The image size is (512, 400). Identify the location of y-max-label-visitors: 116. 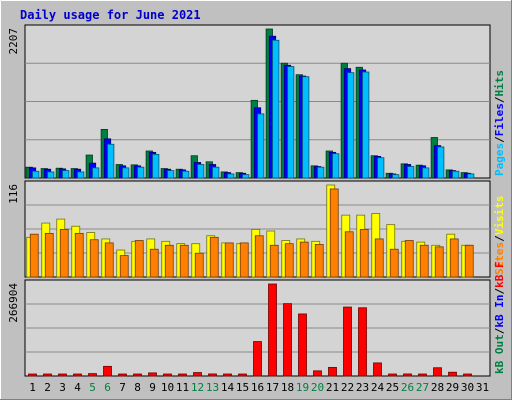
(13, 194).